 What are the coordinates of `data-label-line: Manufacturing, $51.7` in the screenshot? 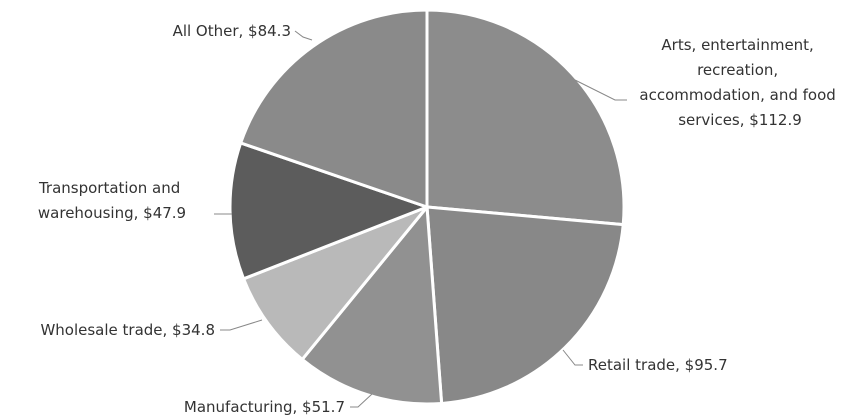 It's located at (264, 407).